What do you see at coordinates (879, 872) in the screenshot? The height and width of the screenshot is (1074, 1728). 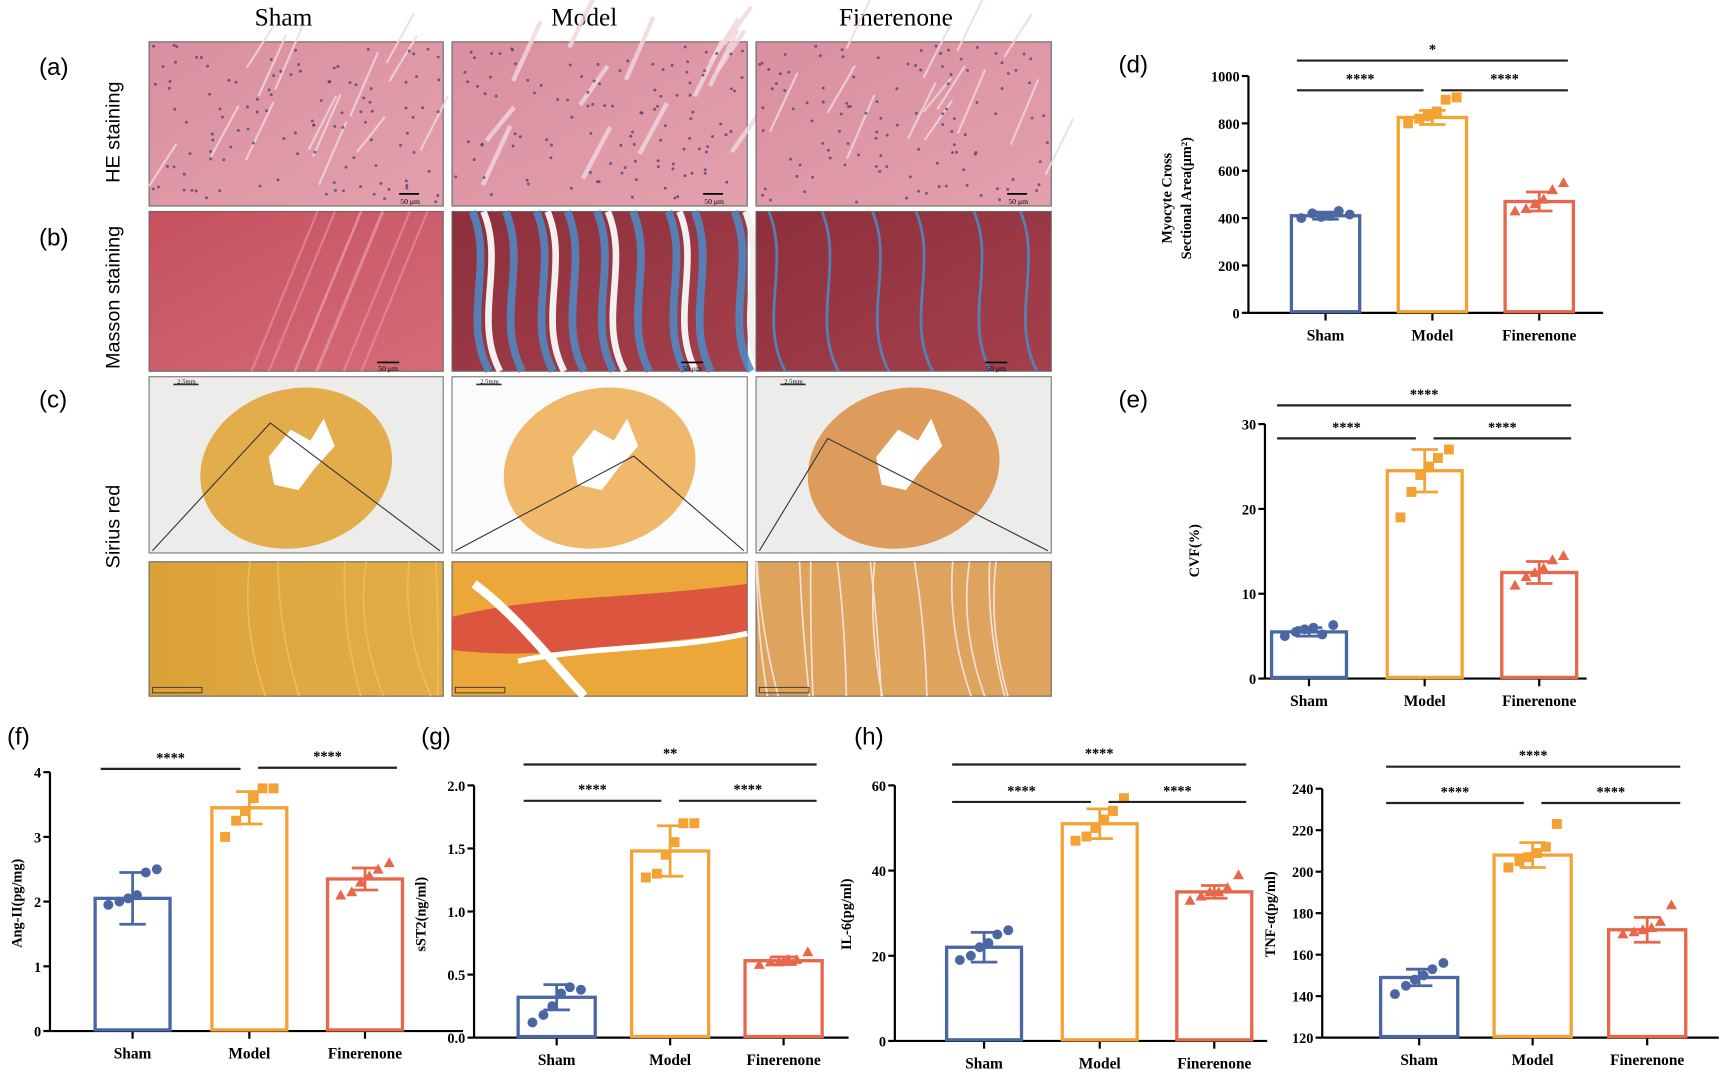 I see `y-tick-label: 40` at bounding box center [879, 872].